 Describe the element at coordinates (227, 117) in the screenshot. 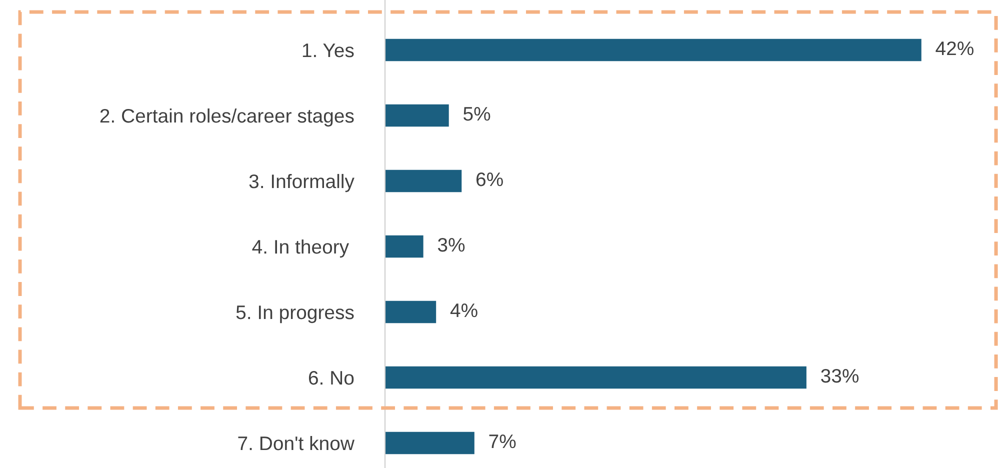

I see `y-tick-label: 2. Certain roles/career stages` at that location.